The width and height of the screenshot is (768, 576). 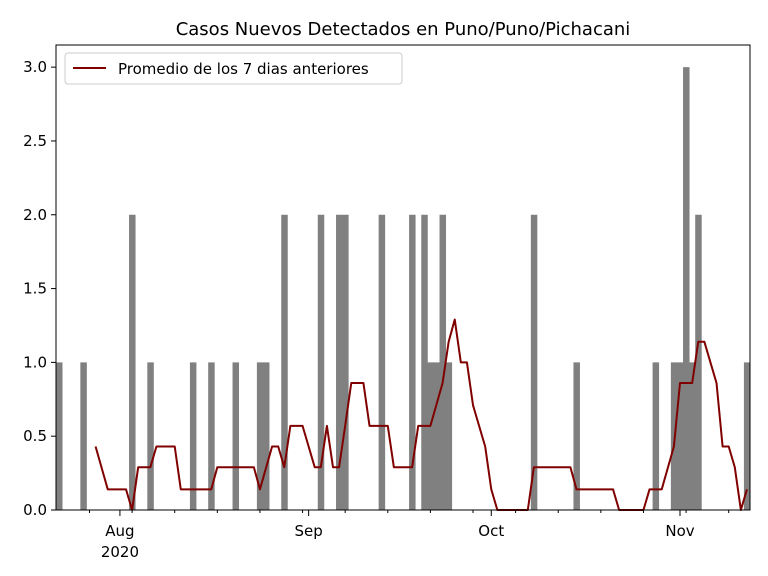 I want to click on x-tick-sublabel: 2020, so click(x=120, y=552).